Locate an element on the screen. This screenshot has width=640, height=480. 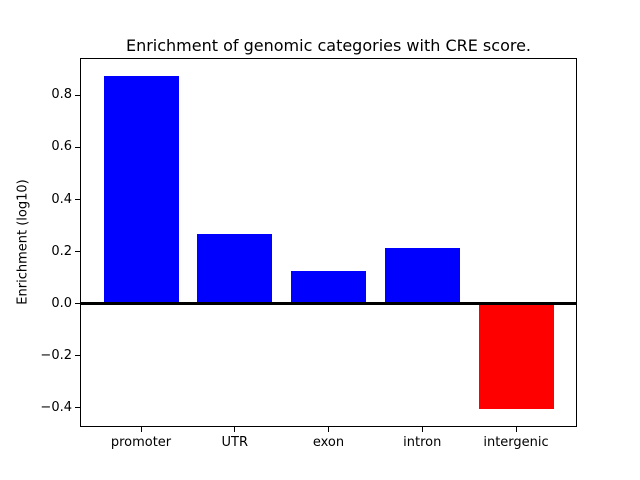
y-axis-label: Enrichment (log10) is located at coordinates (23, 242).